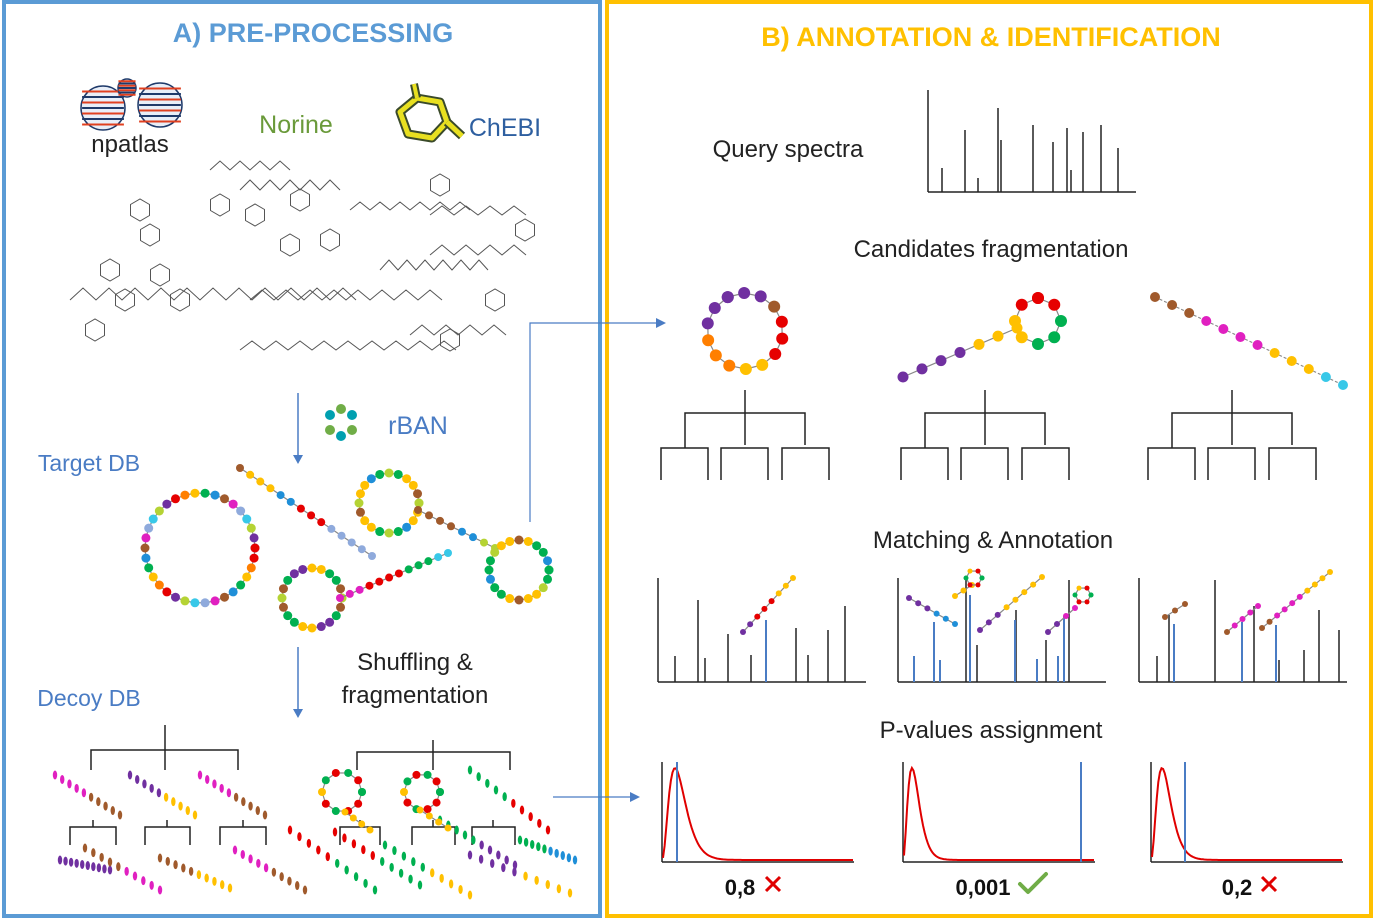  Describe the element at coordinates (298, 682) in the screenshot. I see `arrow-to-decoy` at that location.